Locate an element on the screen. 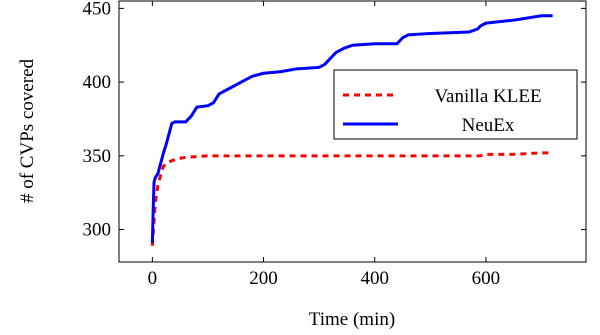 The image size is (600, 335). x-tick-label: 600 is located at coordinates (486, 278).